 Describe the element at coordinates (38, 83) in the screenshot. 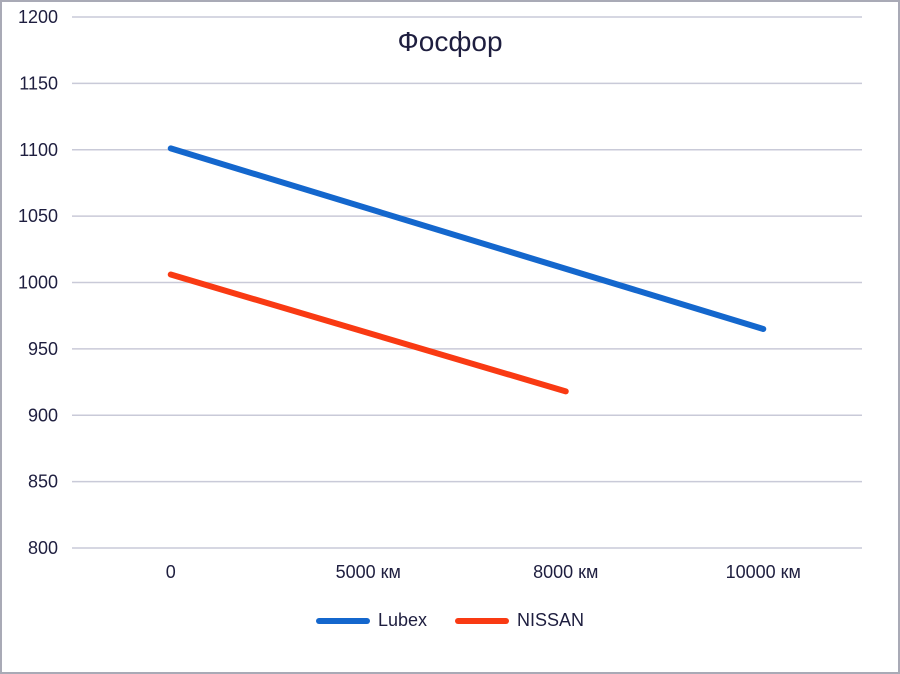

I see `y-axis-tick-label: 1150` at that location.